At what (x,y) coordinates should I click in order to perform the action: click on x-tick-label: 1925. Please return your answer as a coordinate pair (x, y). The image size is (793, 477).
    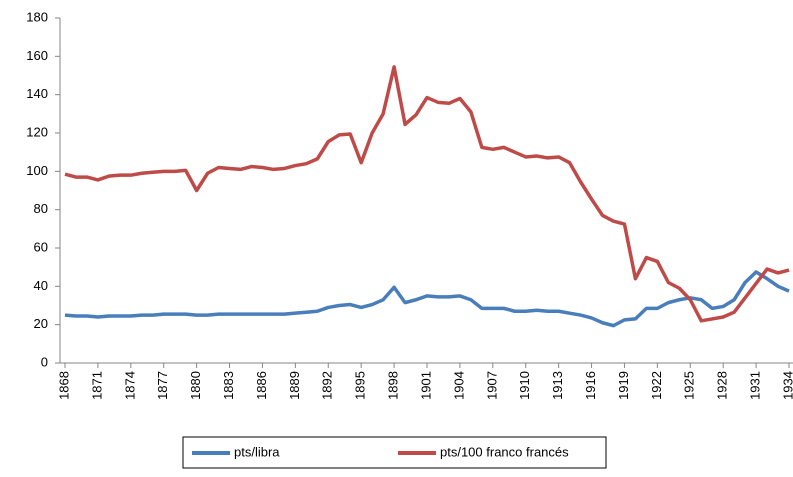
    Looking at the image, I should click on (689, 385).